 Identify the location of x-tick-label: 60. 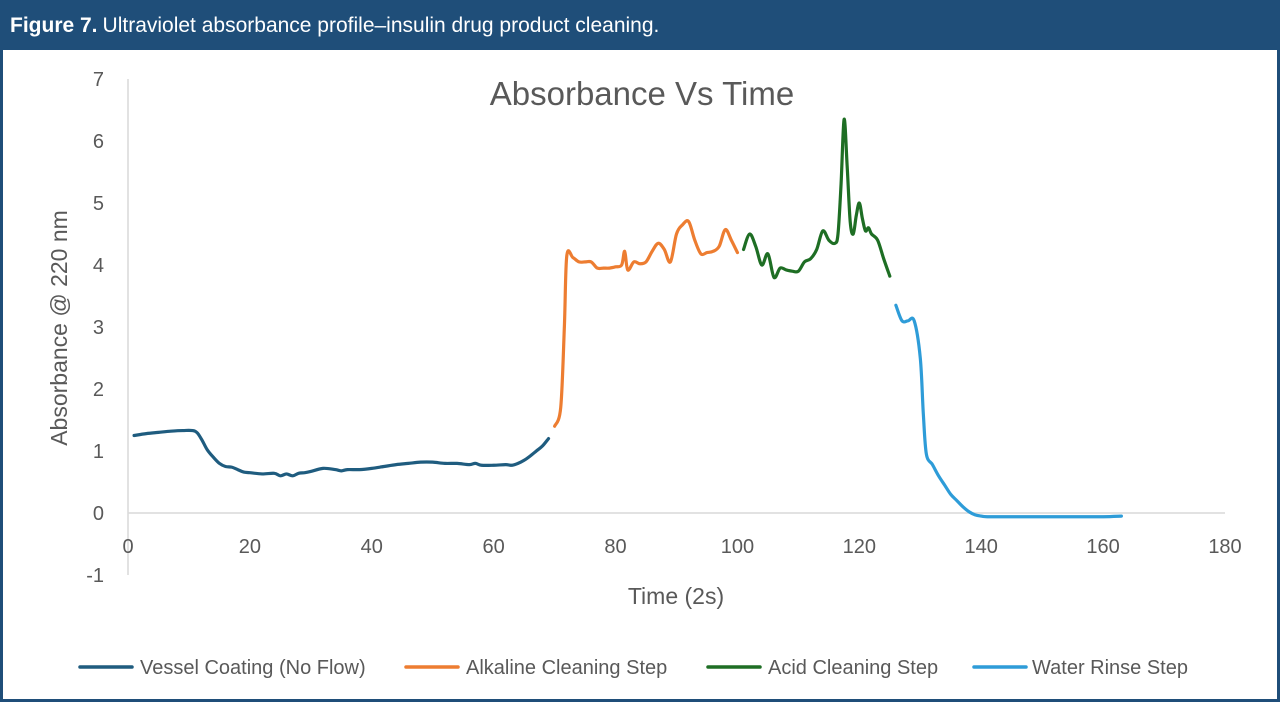
(494, 547).